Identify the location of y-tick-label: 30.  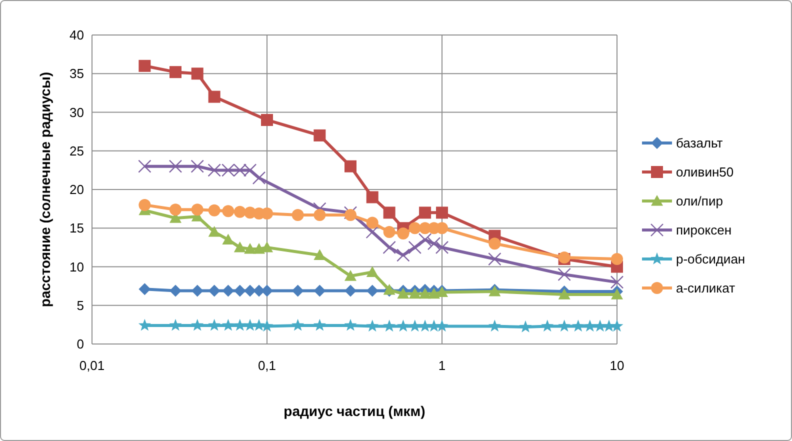
(77, 112).